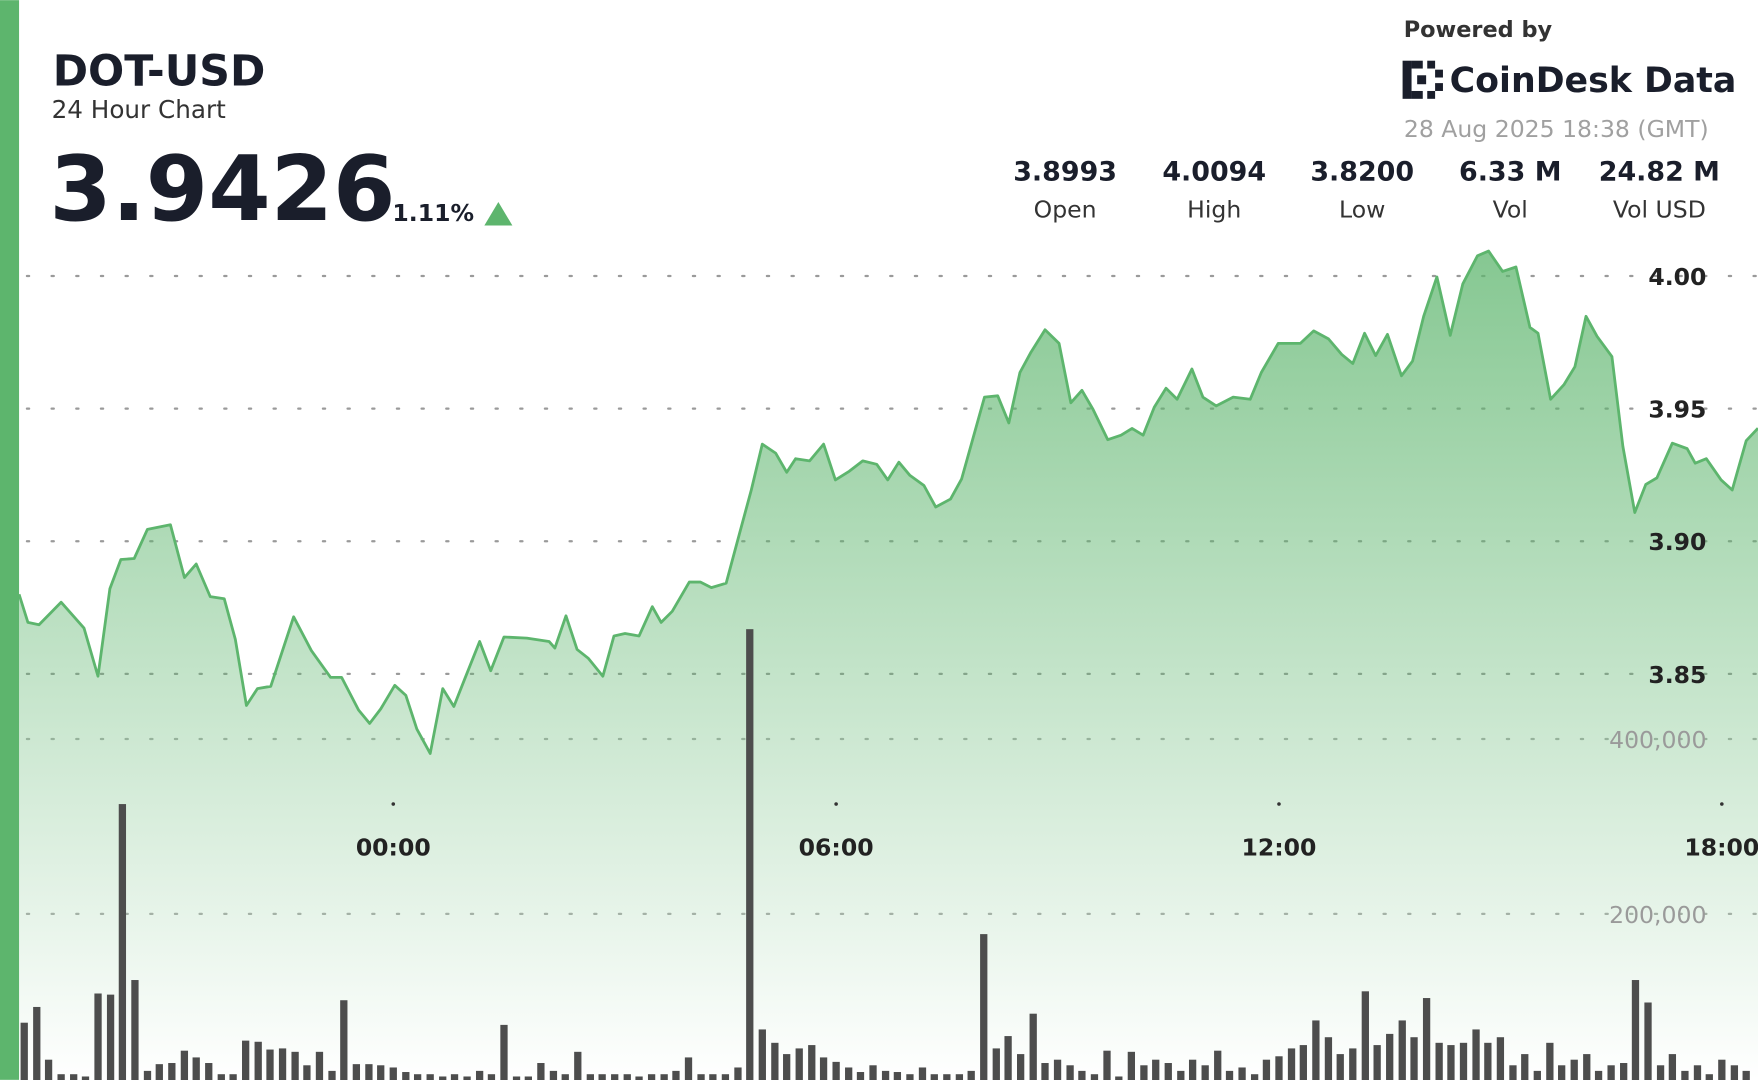  Describe the element at coordinates (1593, 81) in the screenshot. I see `brand-name: CoinDesk Data` at that location.